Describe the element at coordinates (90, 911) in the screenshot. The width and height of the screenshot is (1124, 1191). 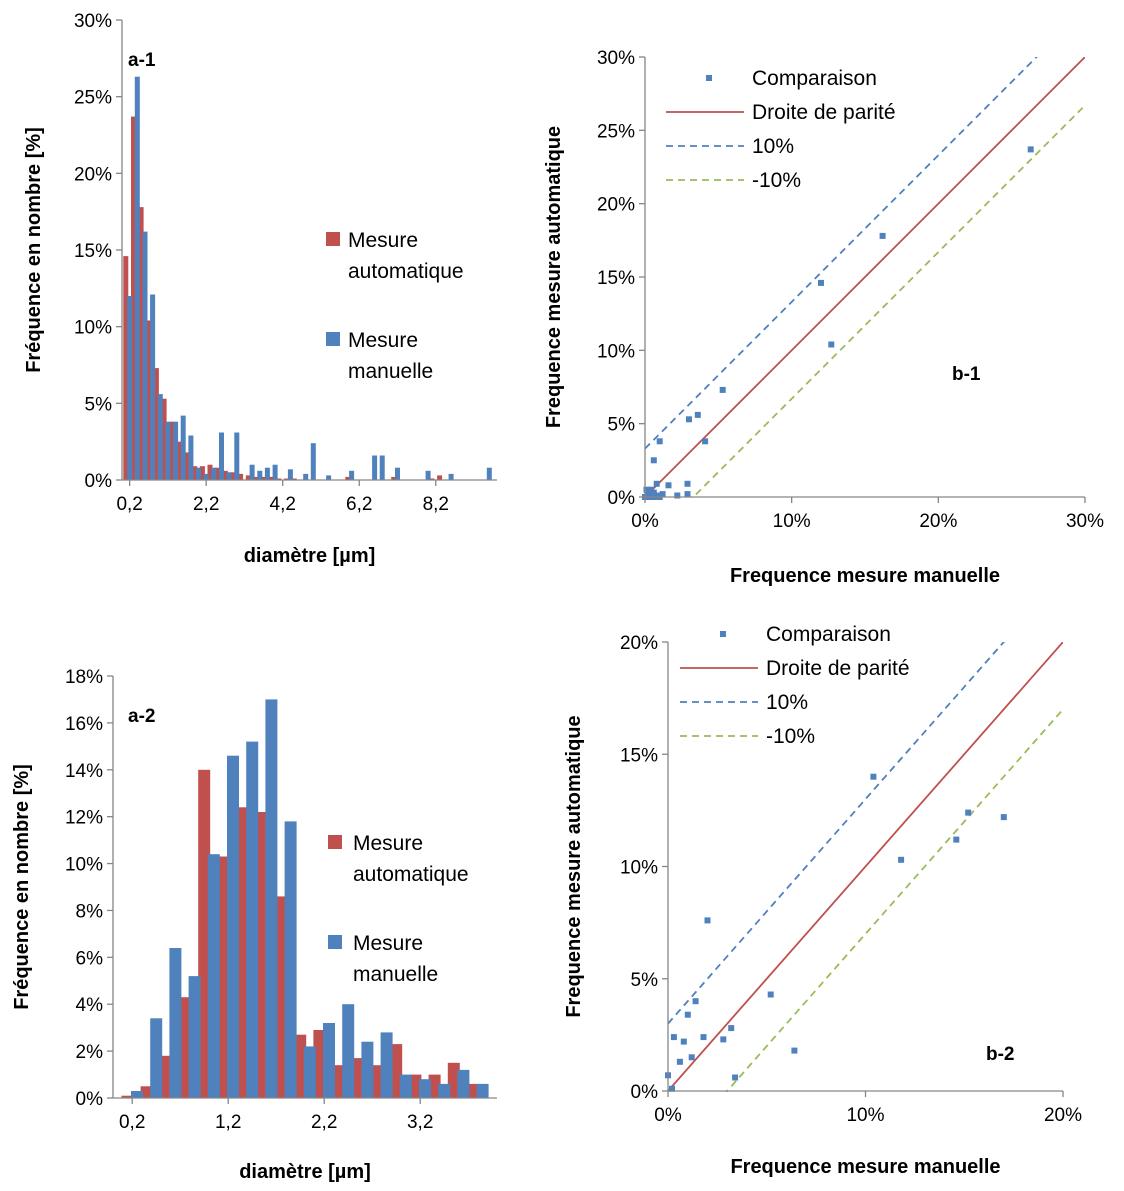
I see `y-tick-label: 8%` at that location.